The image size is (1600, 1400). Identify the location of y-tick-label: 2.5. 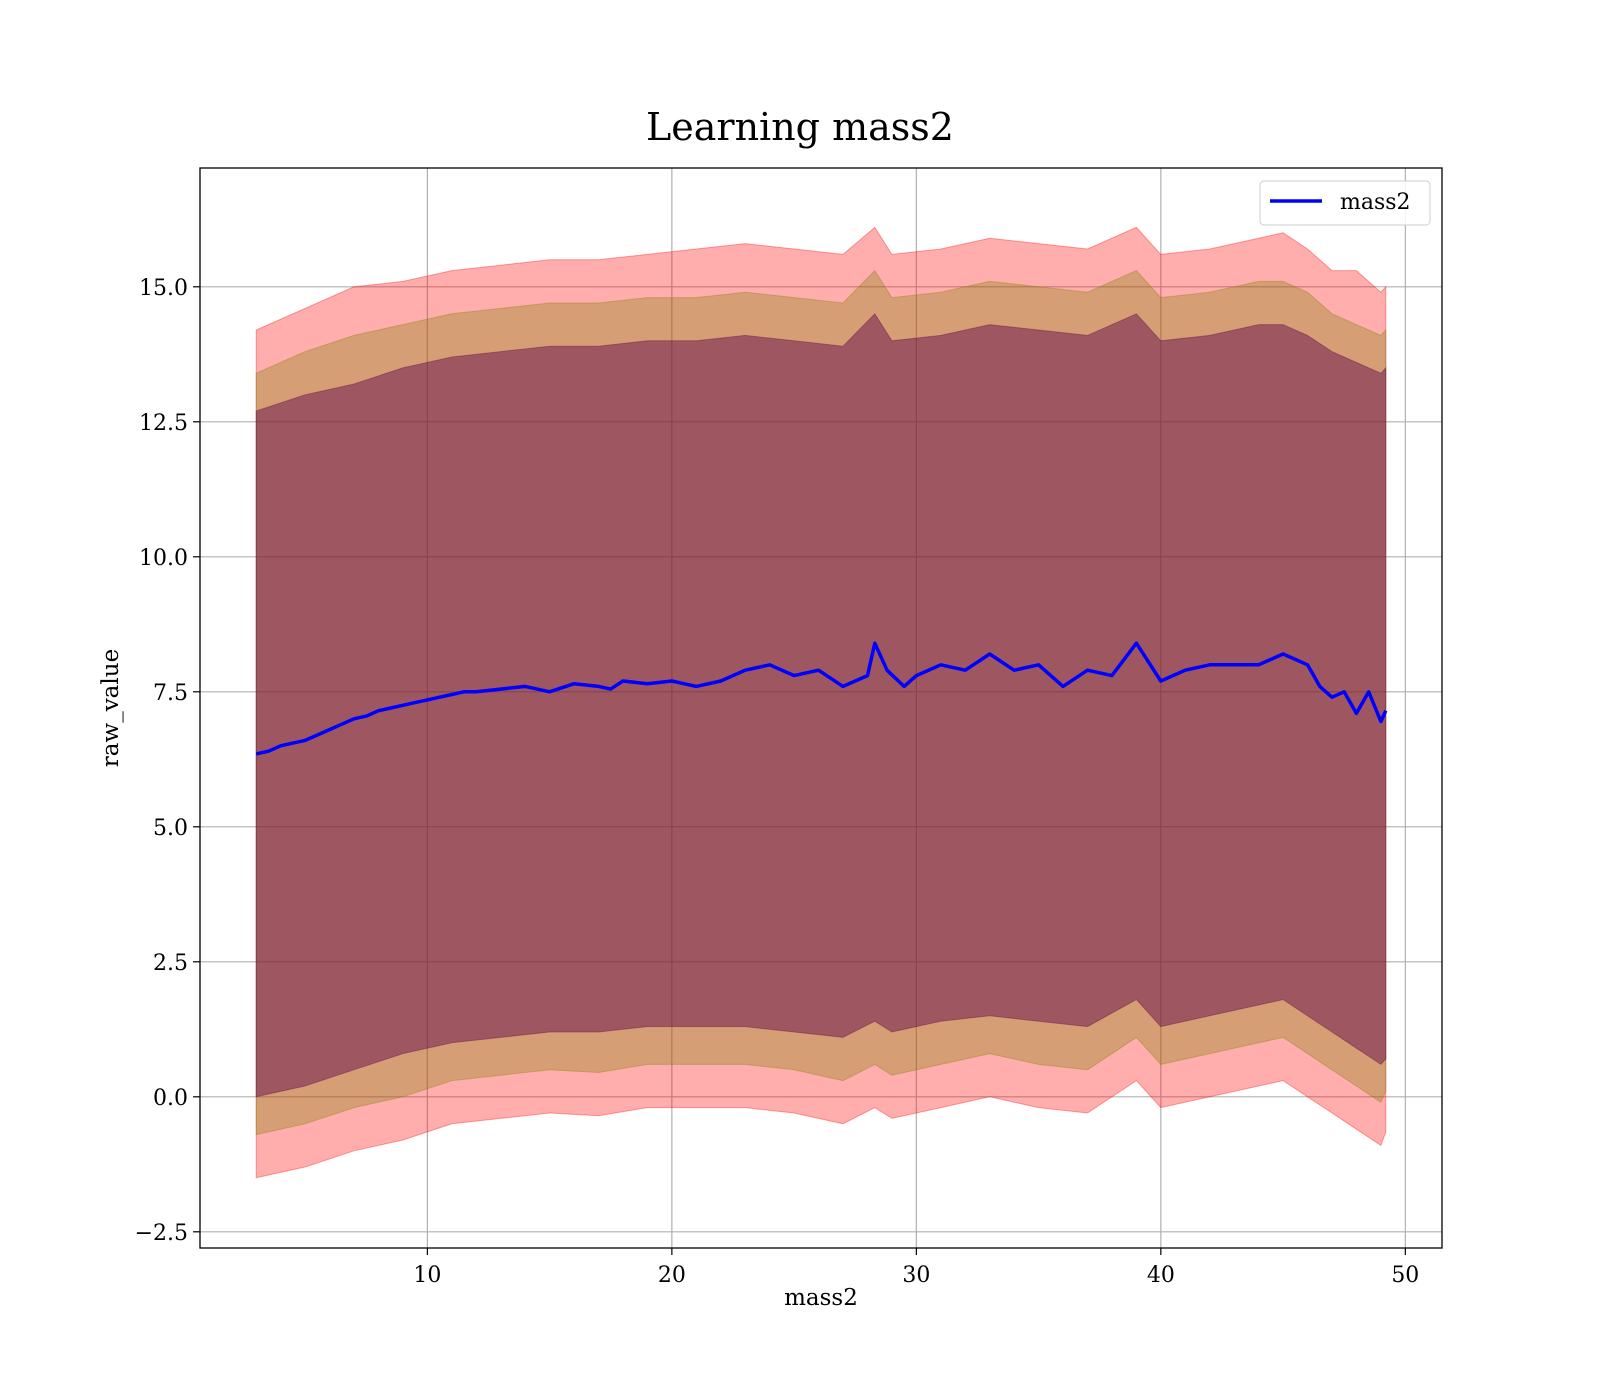
(170, 963).